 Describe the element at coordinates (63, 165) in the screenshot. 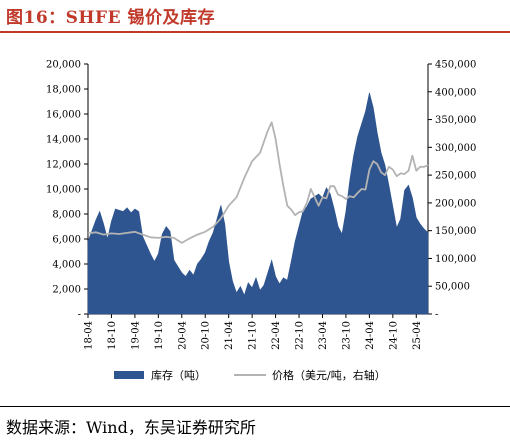

I see `left-tick-label: 12,000` at that location.